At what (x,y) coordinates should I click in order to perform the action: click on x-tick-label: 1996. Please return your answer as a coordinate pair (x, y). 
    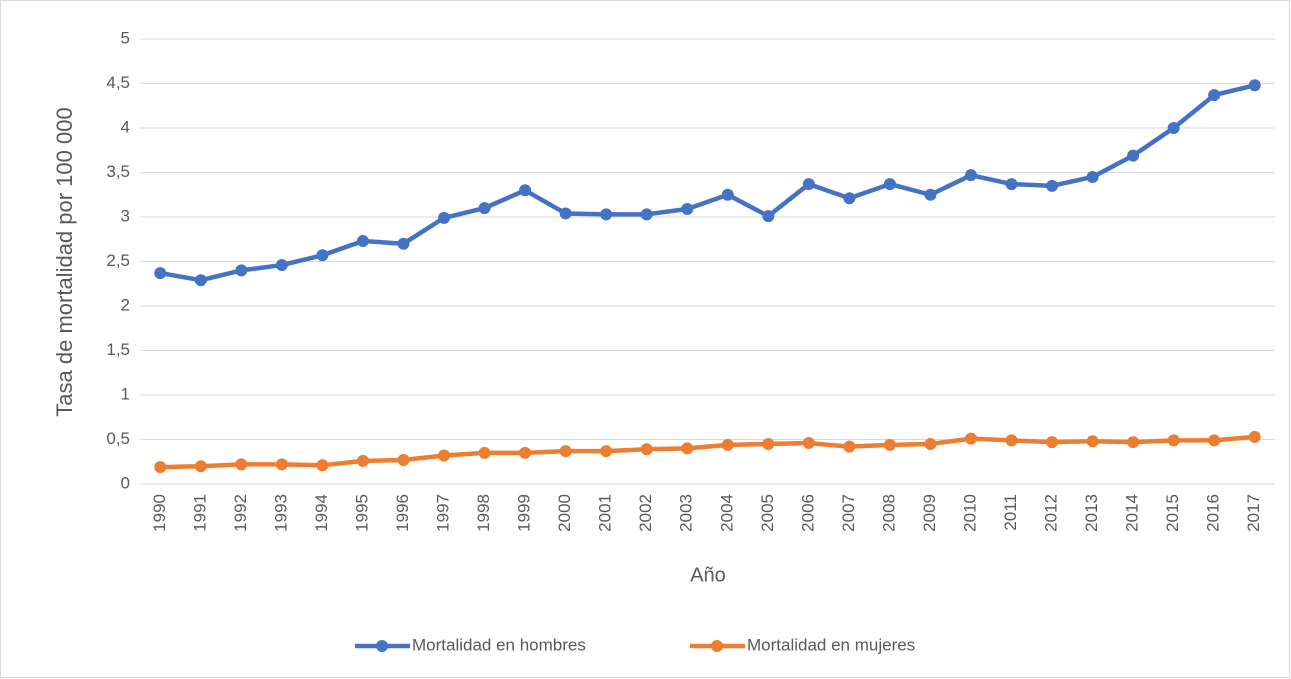
    Looking at the image, I should click on (402, 513).